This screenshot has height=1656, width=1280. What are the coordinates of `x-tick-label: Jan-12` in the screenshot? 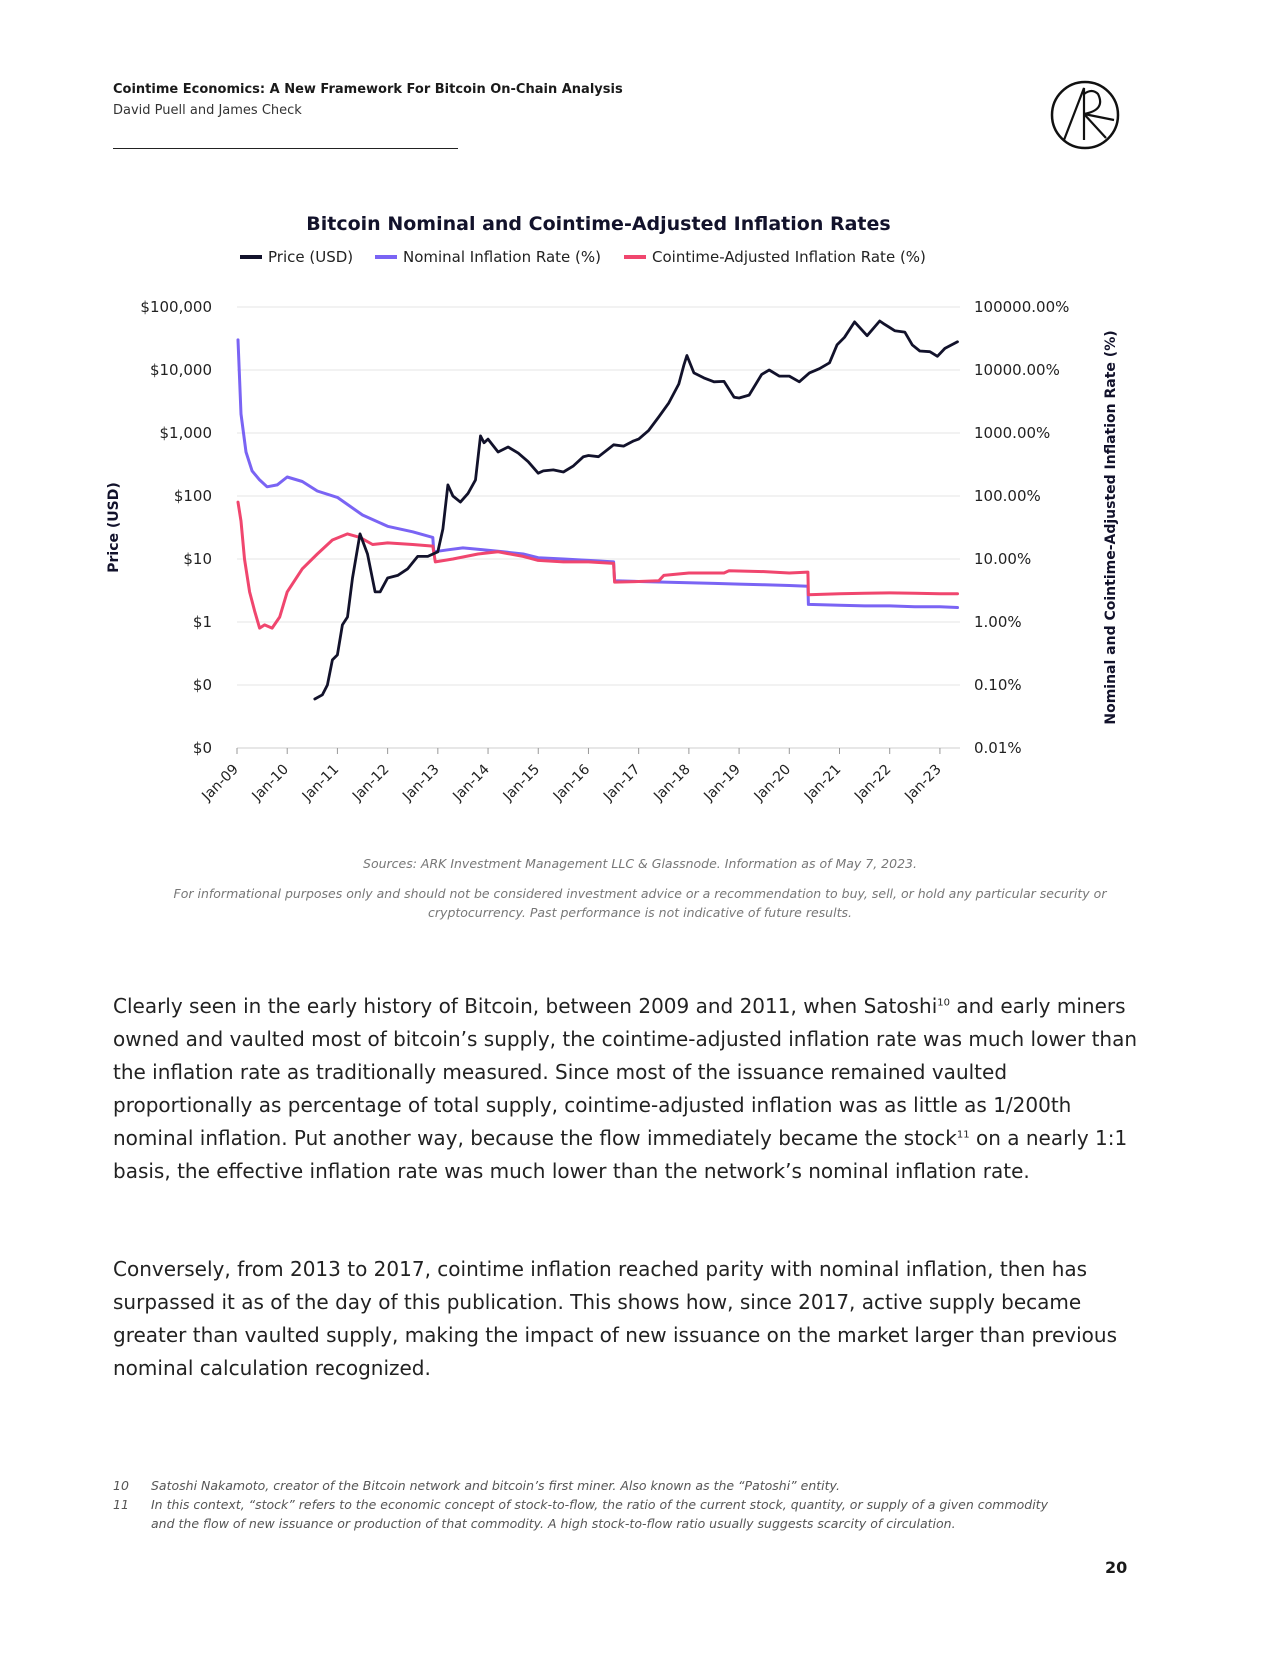 It's located at (370, 783).